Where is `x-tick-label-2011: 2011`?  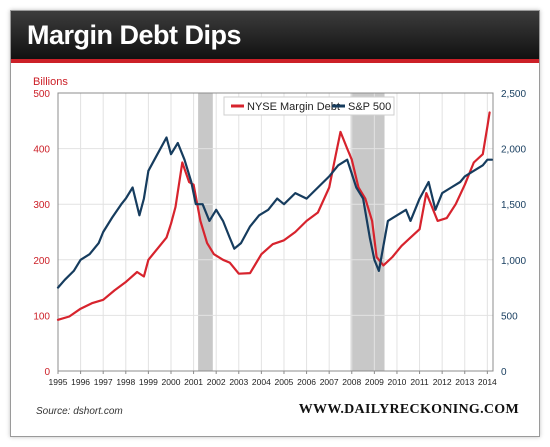 x-tick-label-2011: 2011 is located at coordinates (419, 382).